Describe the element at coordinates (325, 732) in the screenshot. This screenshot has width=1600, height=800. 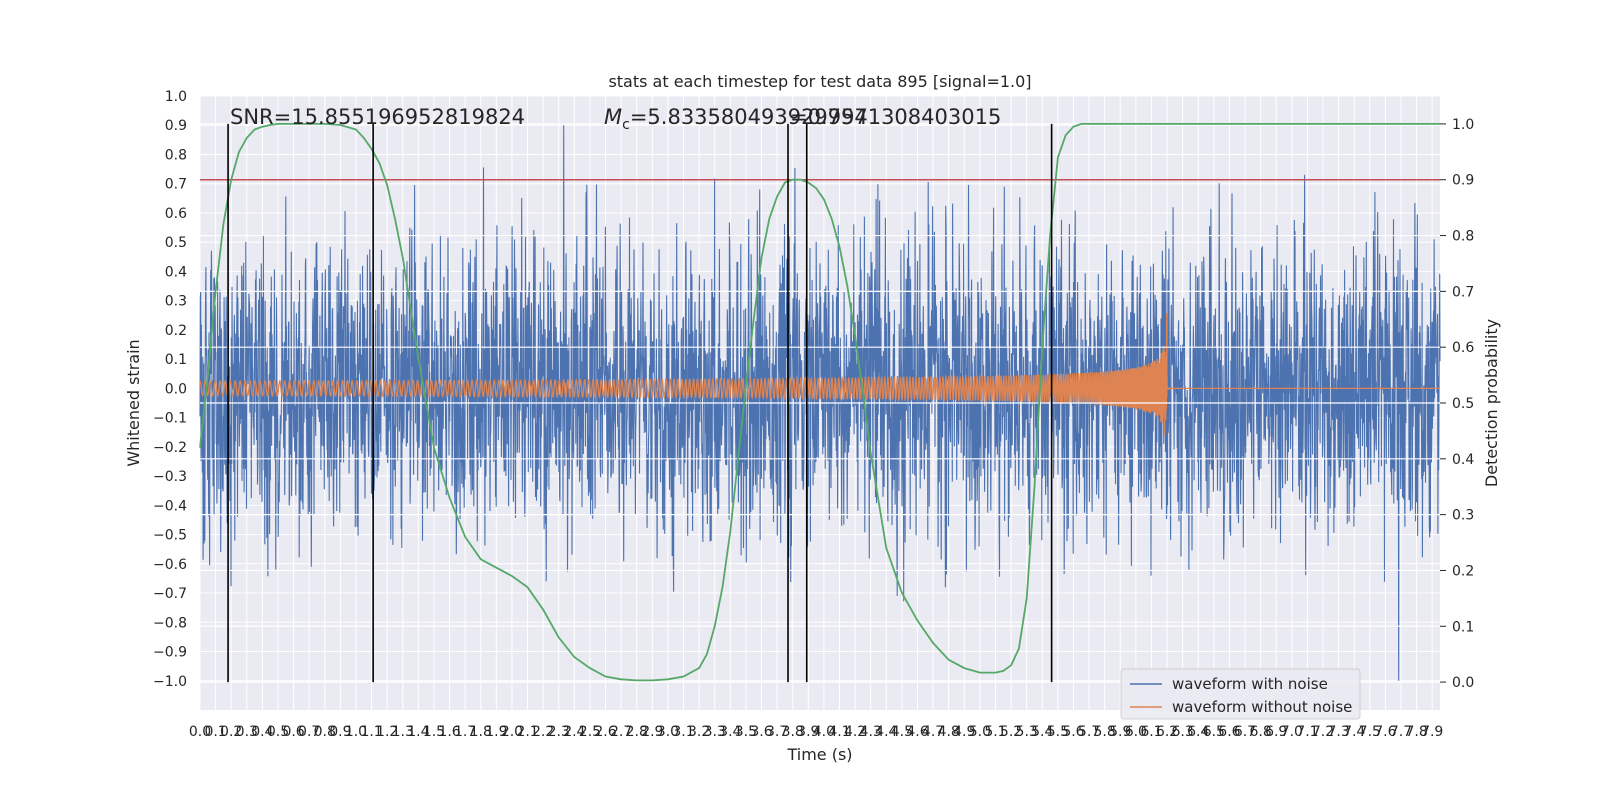
I see `x-tick-label: 0.8` at that location.